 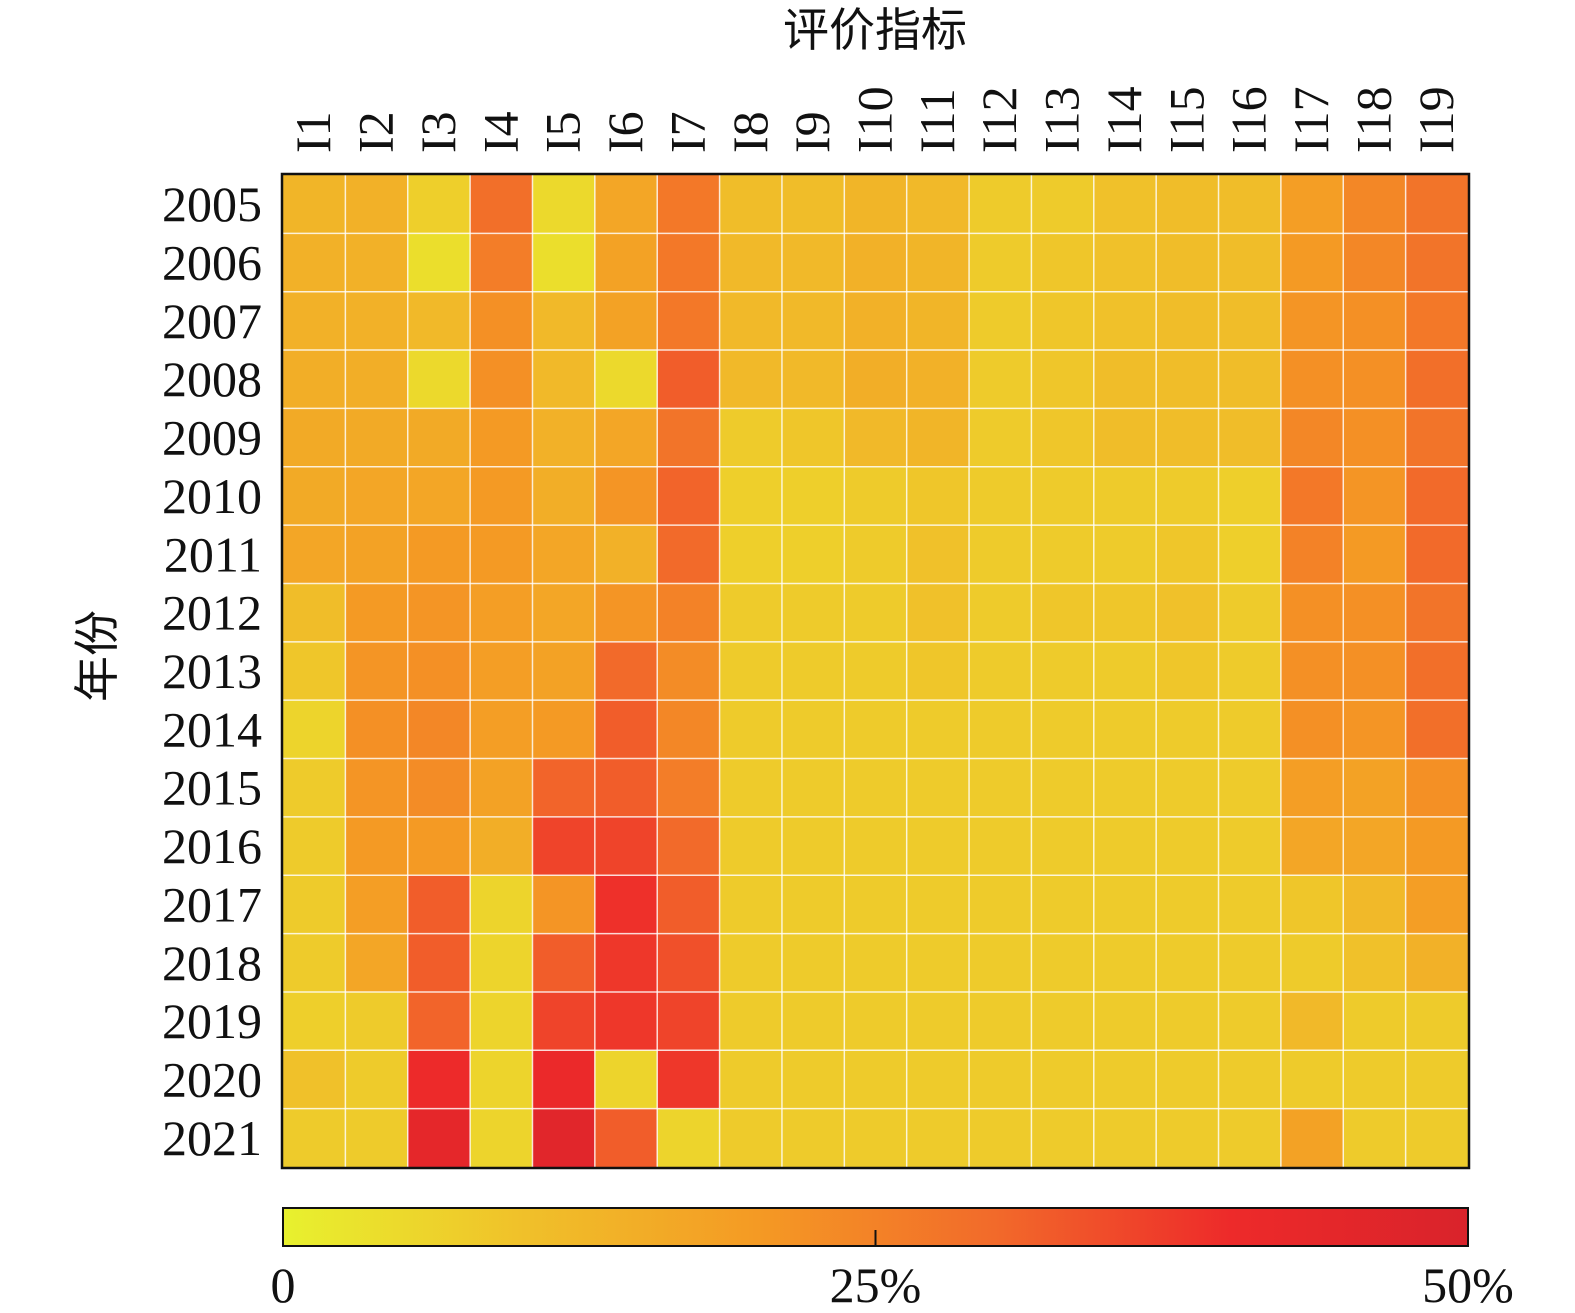 What do you see at coordinates (313, 132) in the screenshot?
I see `x-tick-label: I1` at bounding box center [313, 132].